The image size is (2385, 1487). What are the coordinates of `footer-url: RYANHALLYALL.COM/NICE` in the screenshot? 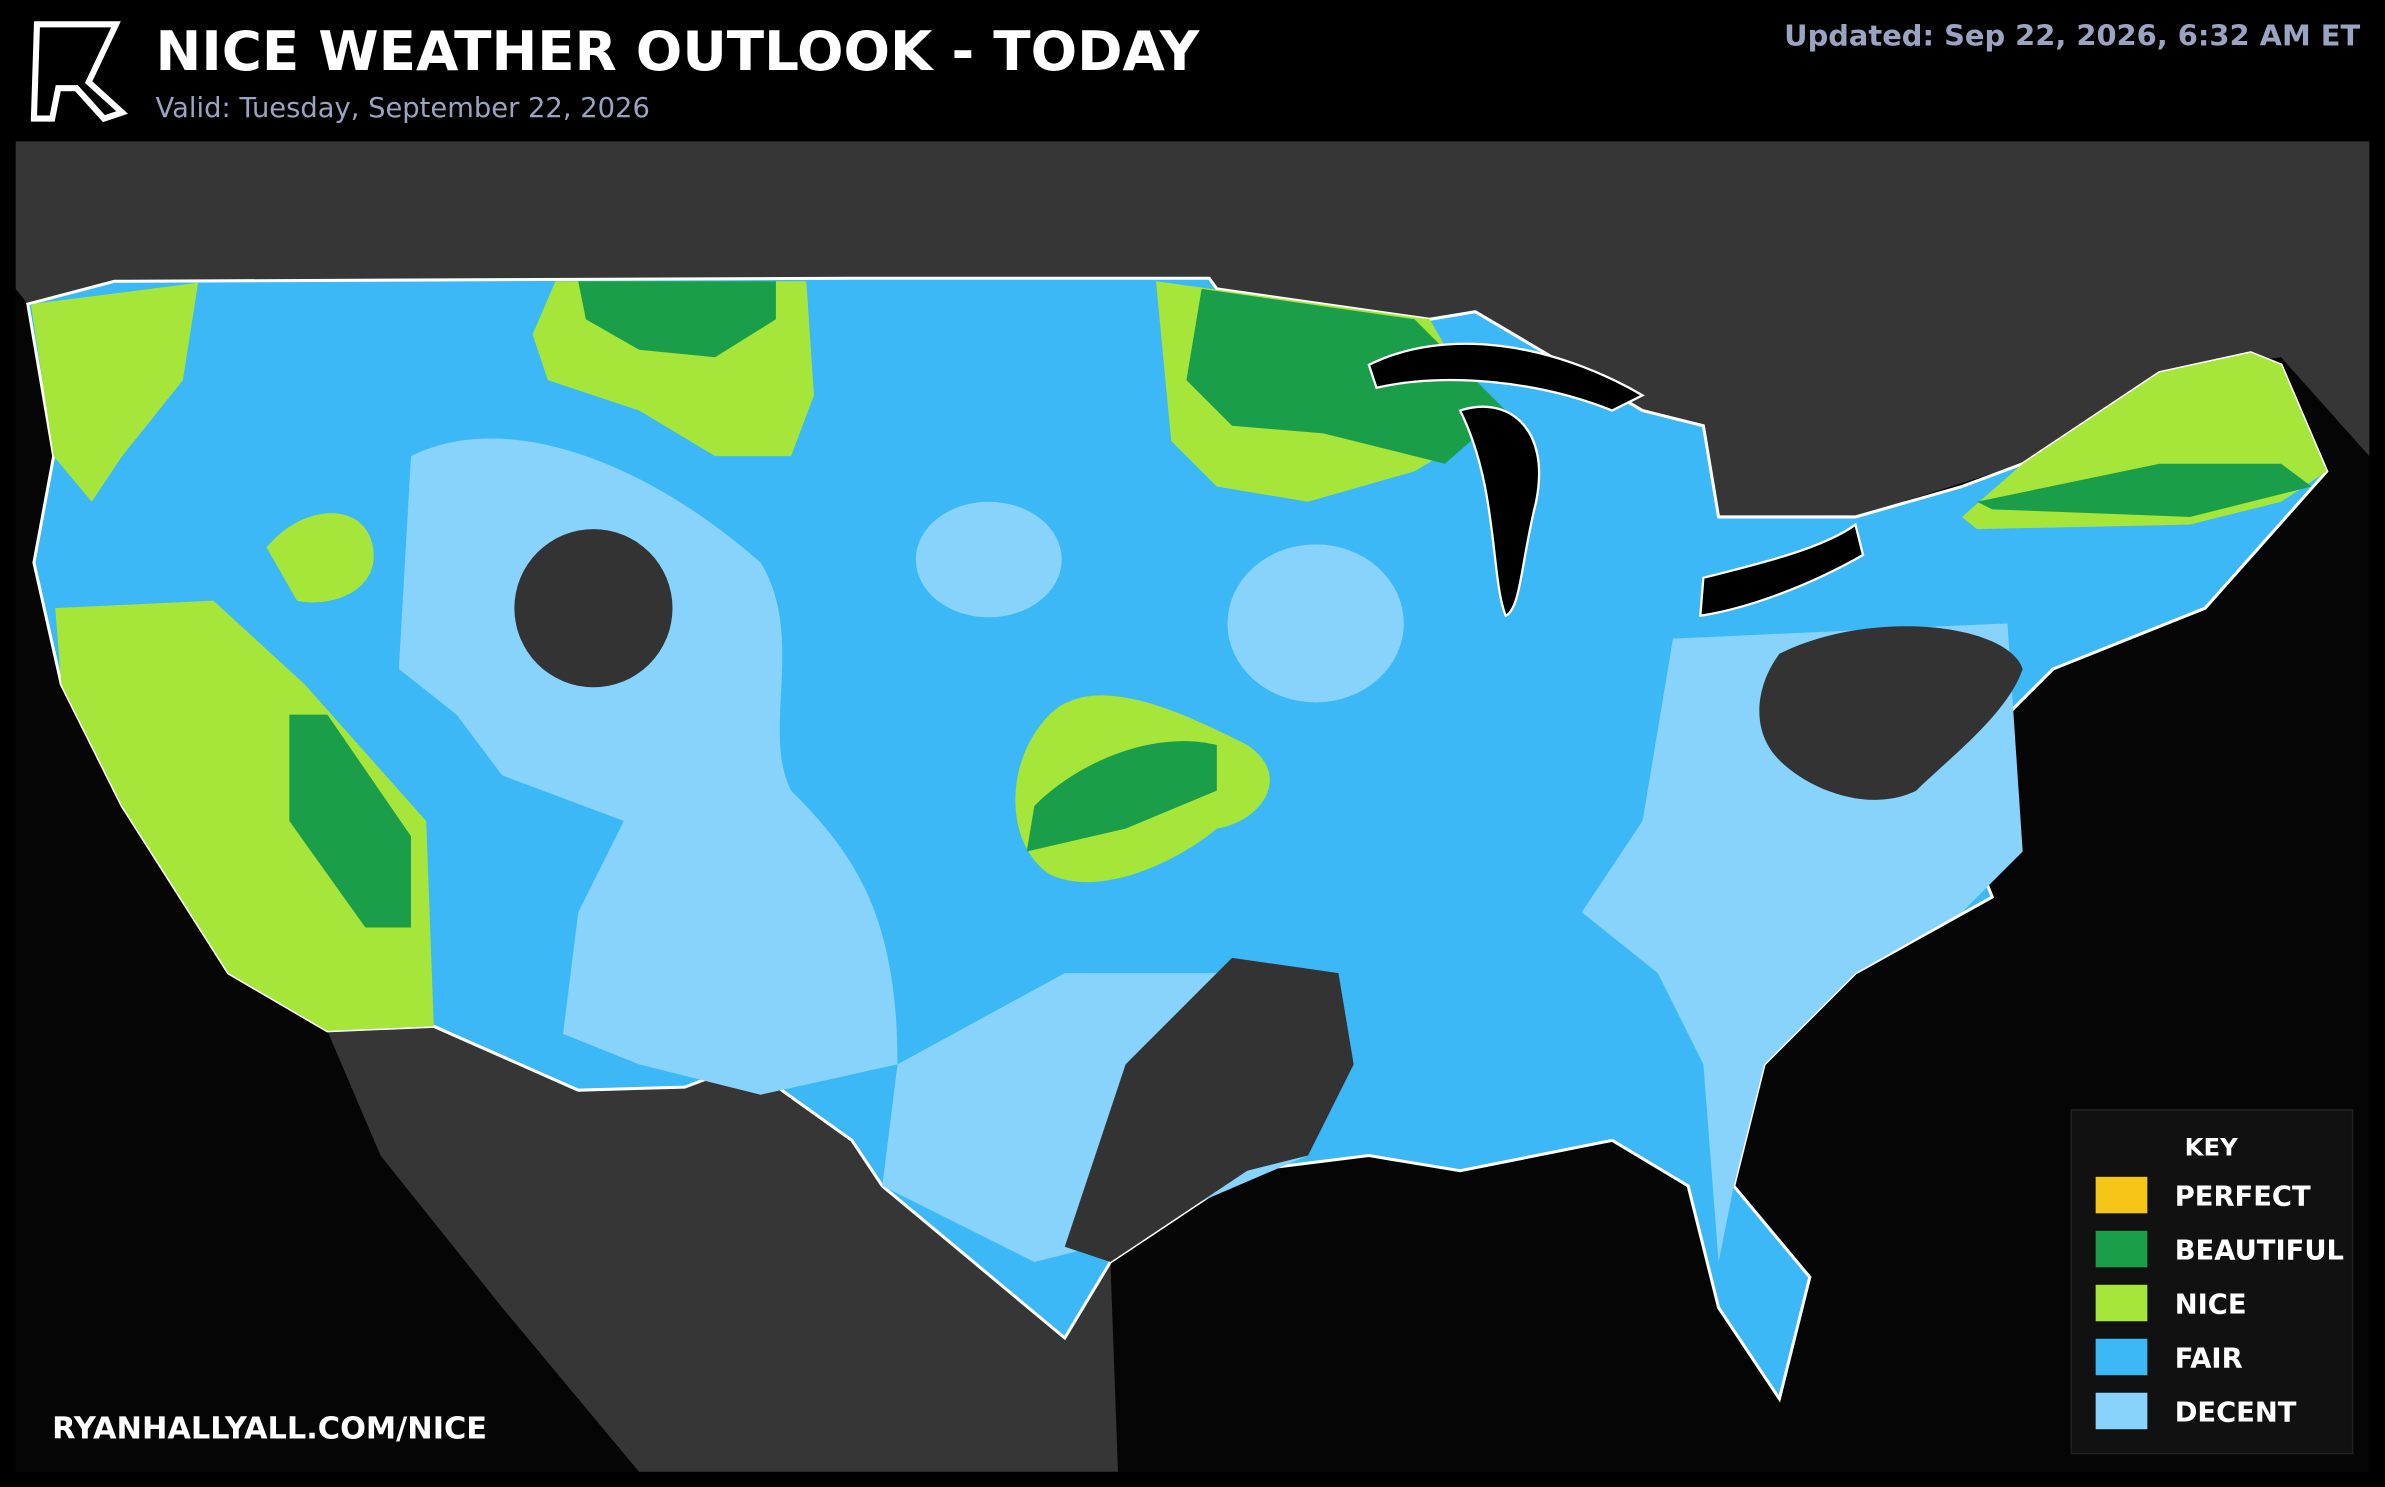 It's located at (269, 1428).